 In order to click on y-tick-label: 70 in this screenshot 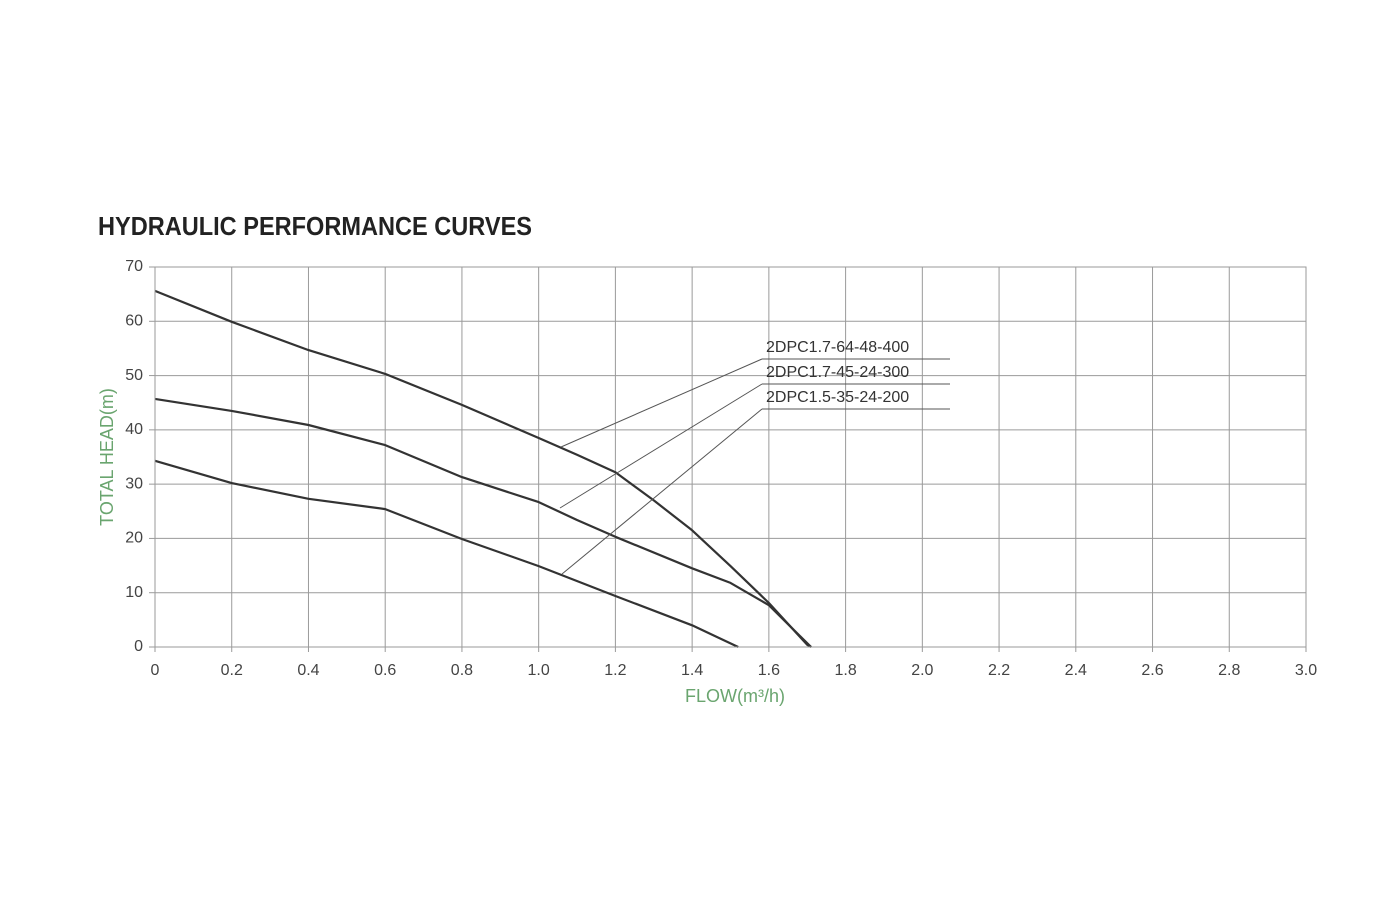, I will do `click(134, 266)`.